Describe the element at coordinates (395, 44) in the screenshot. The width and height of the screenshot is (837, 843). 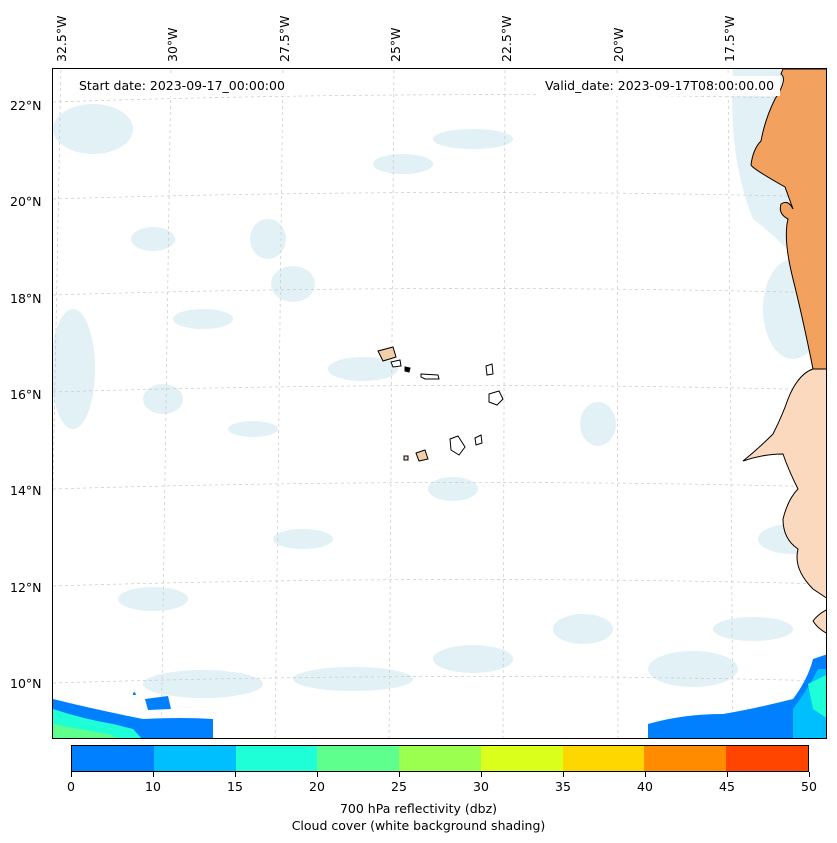
I see `lon-label-25w: 25°W` at that location.